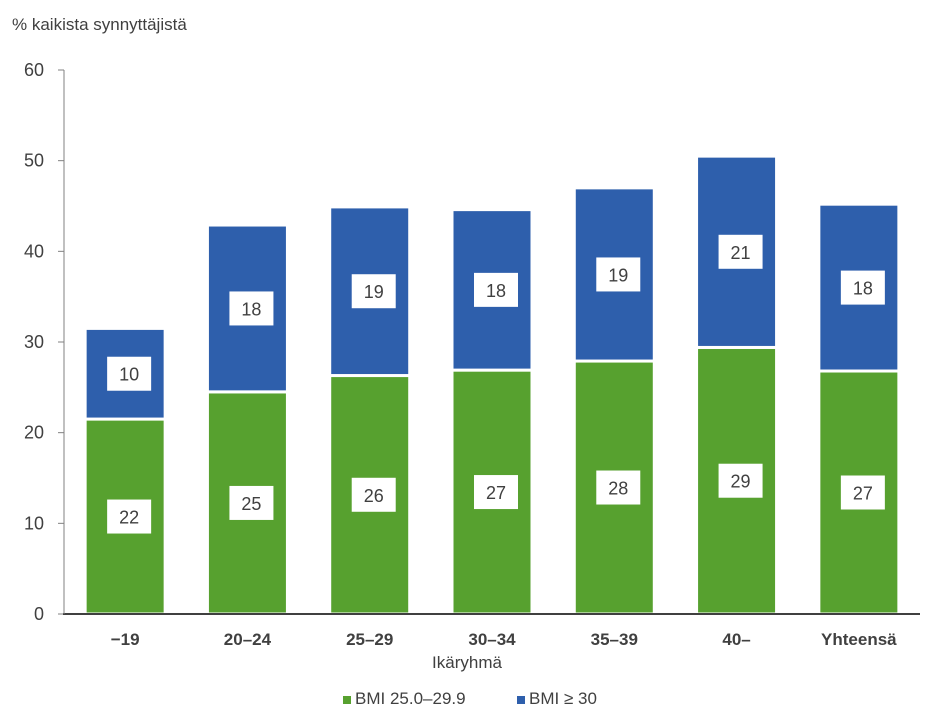 This screenshot has width=925, height=711. I want to click on y-tick-label: 10, so click(34, 523).